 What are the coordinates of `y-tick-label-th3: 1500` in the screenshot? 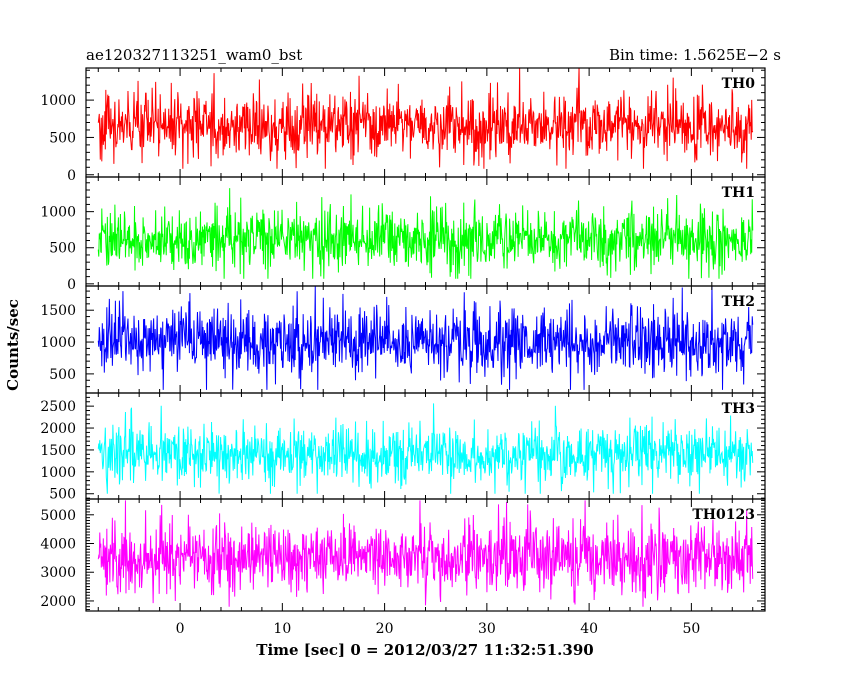 It's located at (58, 451).